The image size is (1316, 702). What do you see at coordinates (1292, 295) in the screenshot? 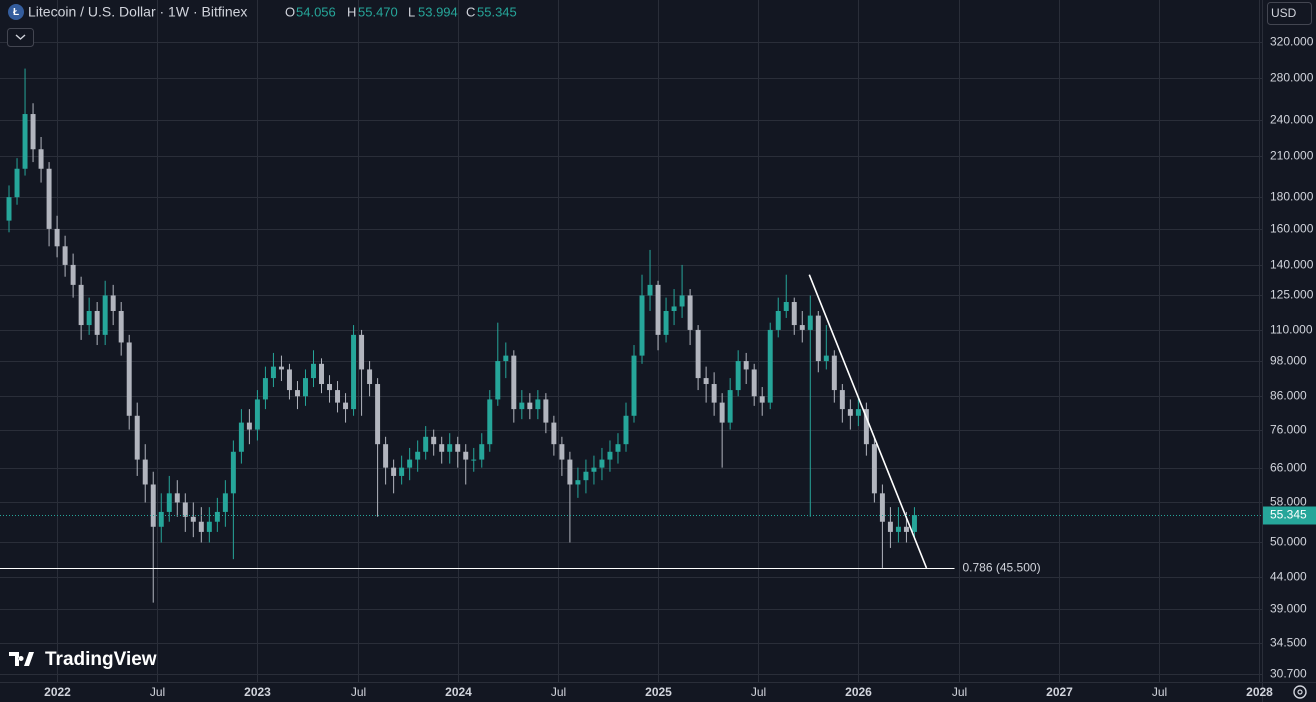
I see `y-tick-label: 125.000` at bounding box center [1292, 295].